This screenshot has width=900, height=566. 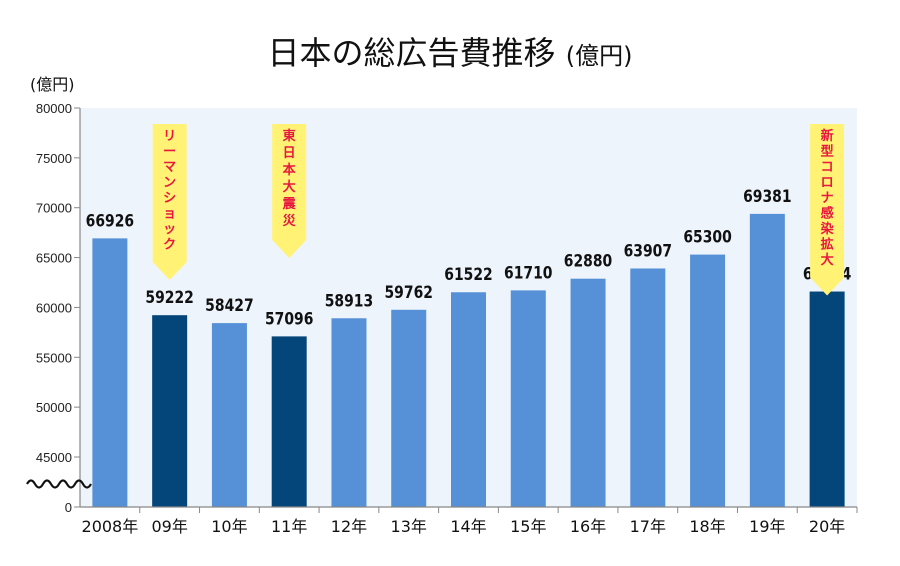 I want to click on data-label: 62880, so click(x=588, y=261).